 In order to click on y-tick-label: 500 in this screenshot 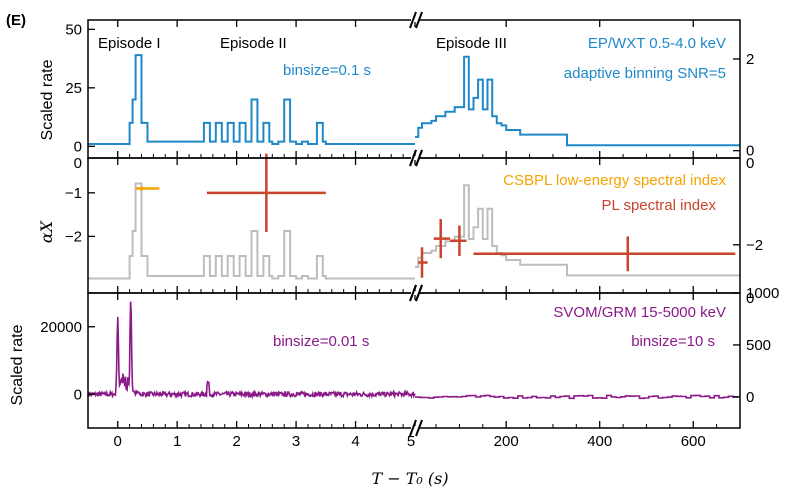, I will do `click(758, 345)`.